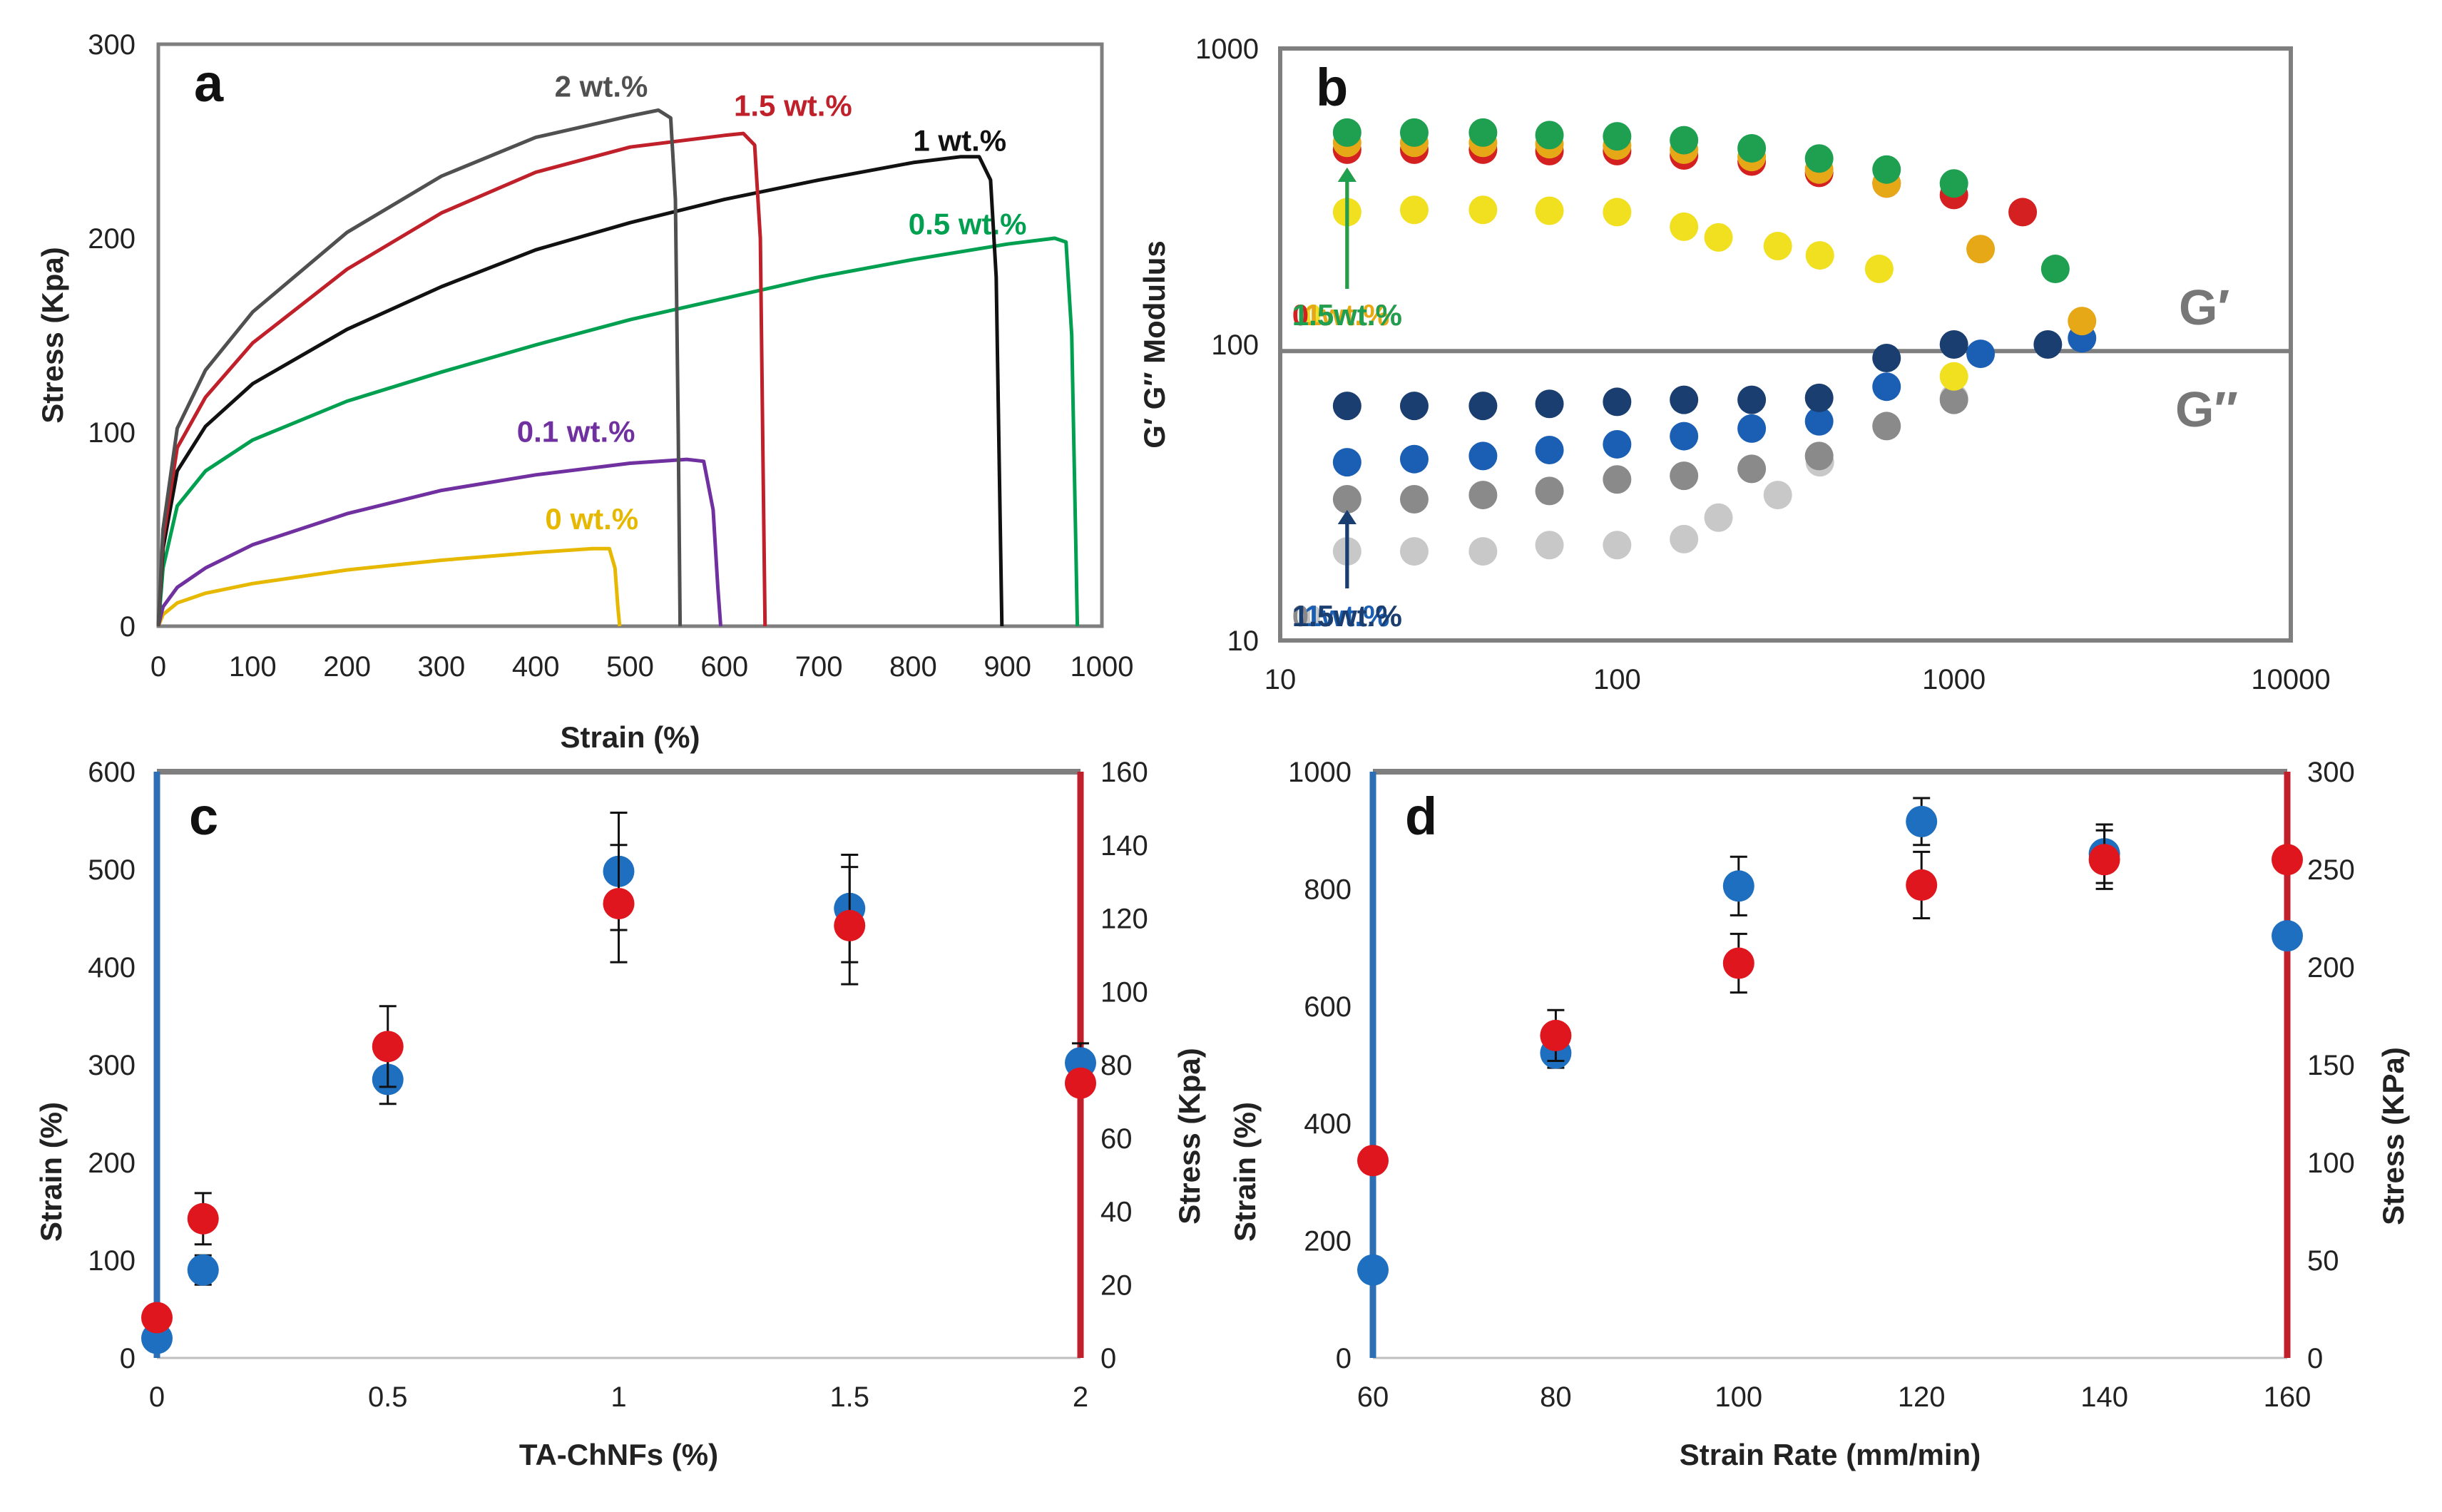 This screenshot has width=2442, height=1512. Describe the element at coordinates (819, 667) in the screenshot. I see `x-tick-label: 700` at that location.